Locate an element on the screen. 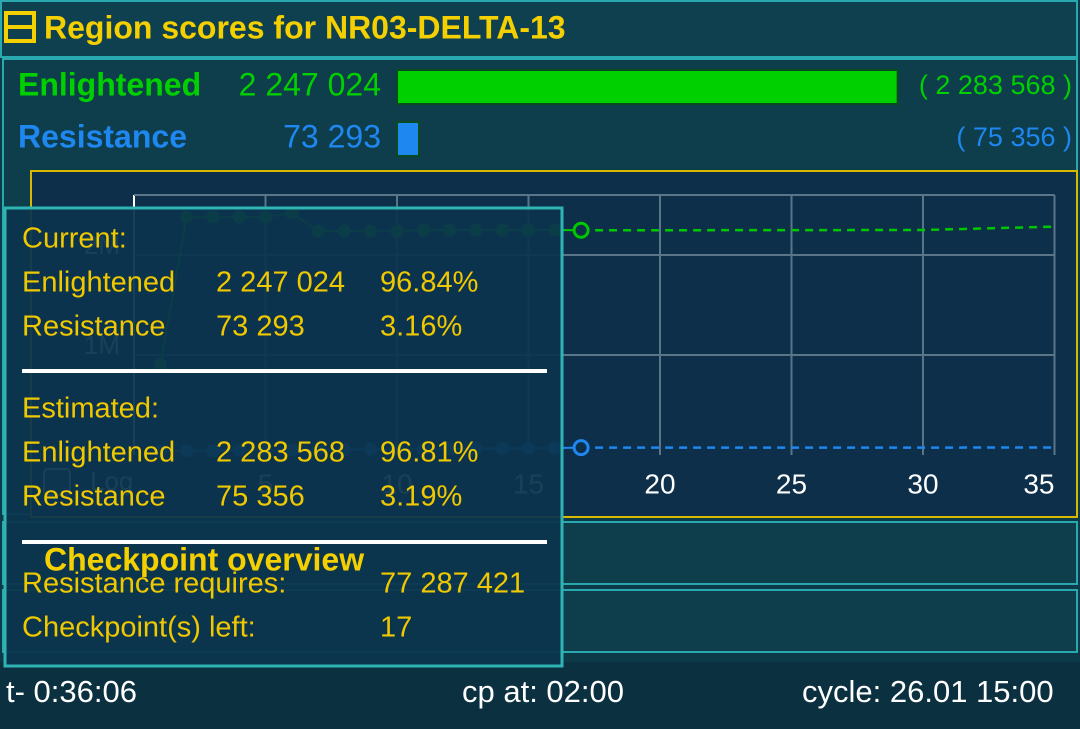  tooltip-value: 2 247 024 is located at coordinates (280, 283).